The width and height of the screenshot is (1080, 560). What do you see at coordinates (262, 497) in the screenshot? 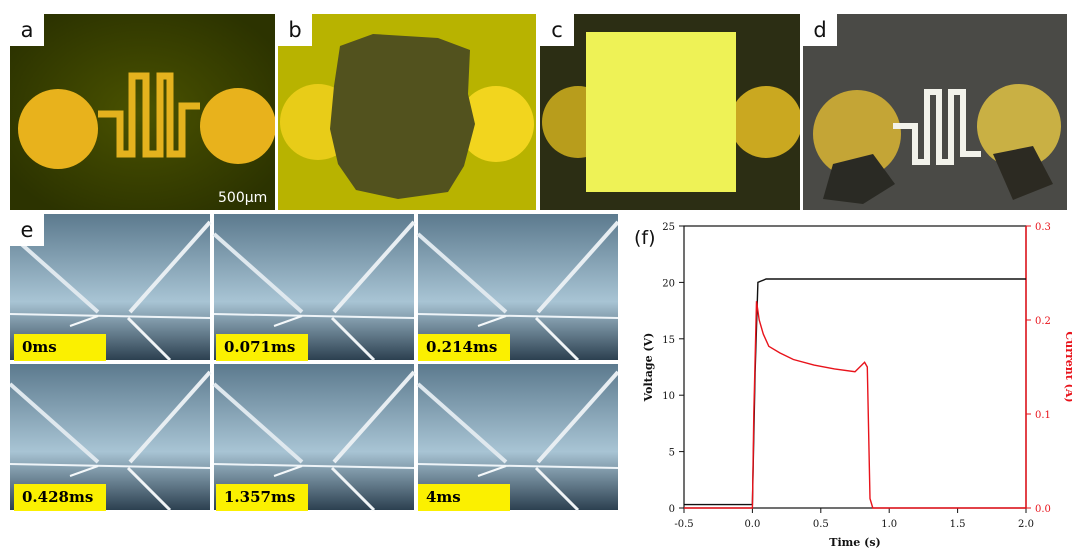
I see `frame-time-label: 1.357ms` at bounding box center [262, 497].